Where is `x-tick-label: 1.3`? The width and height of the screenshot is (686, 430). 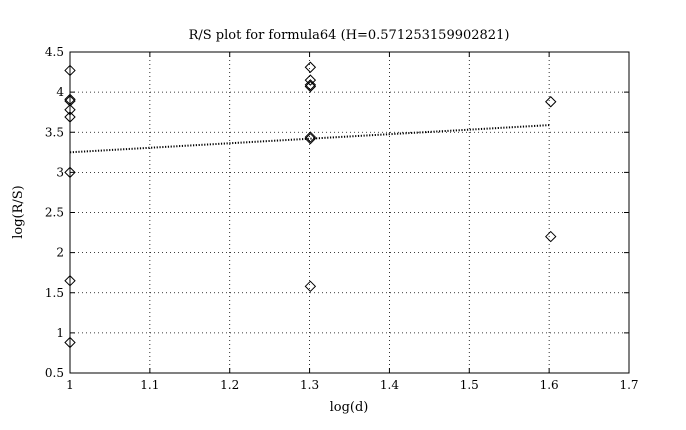 x-tick-label: 1.3 is located at coordinates (309, 385).